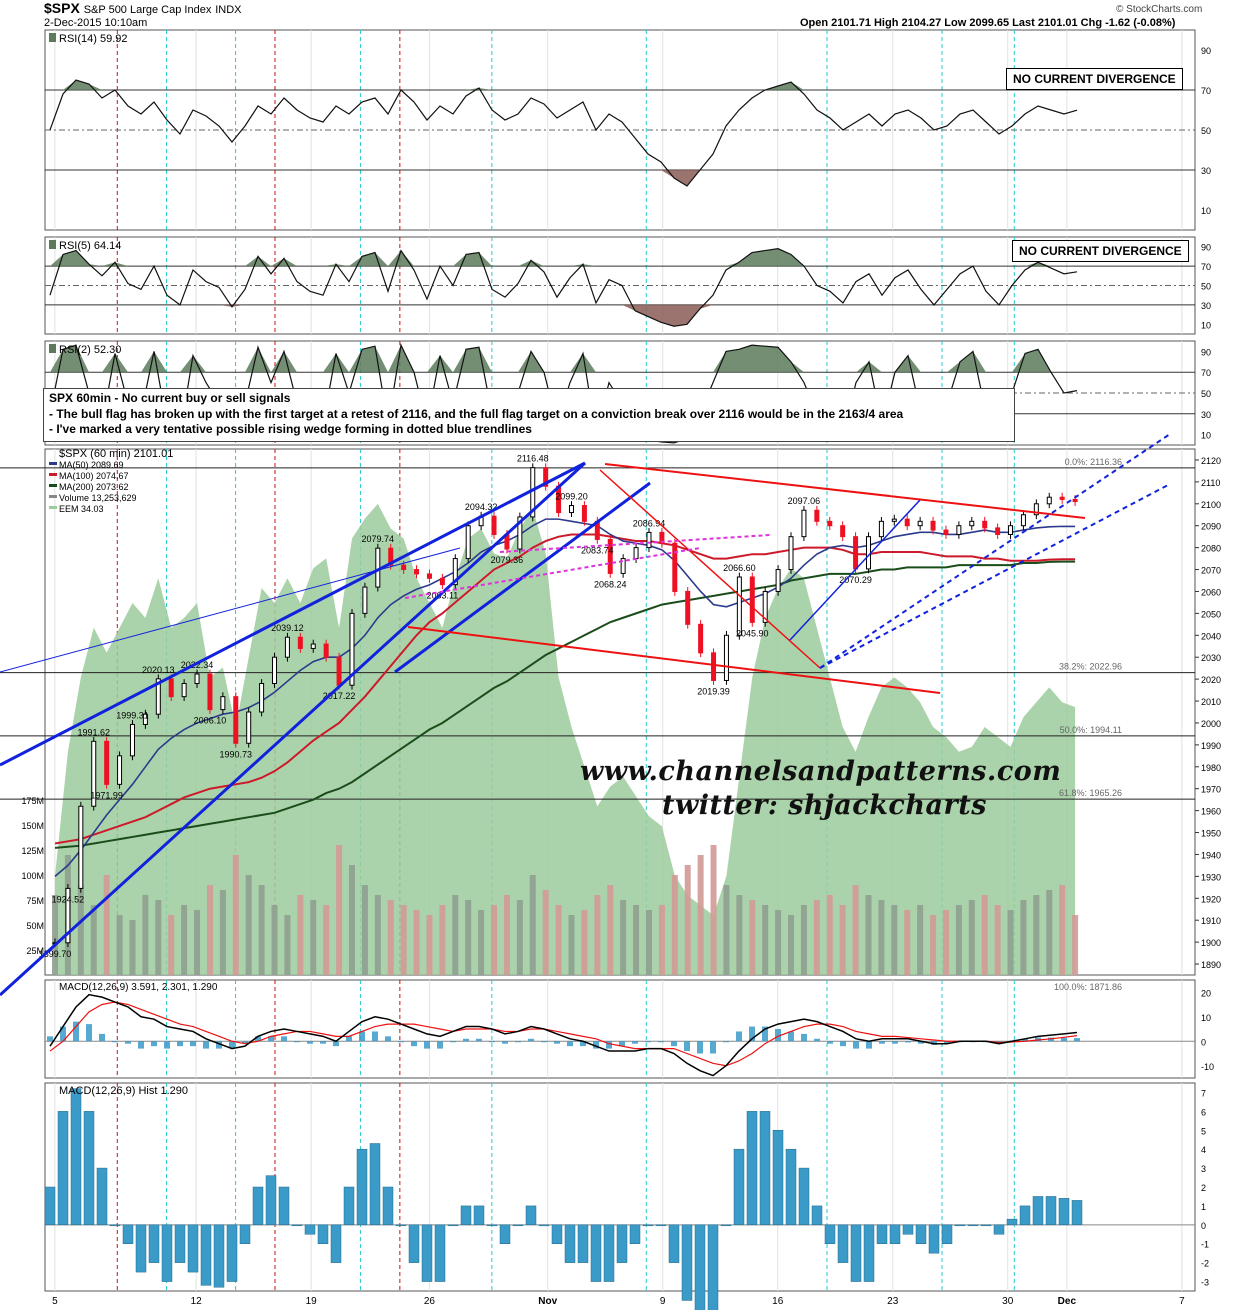  Describe the element at coordinates (1211, 571) in the screenshot. I see `price-ytick-5: 2070` at that location.